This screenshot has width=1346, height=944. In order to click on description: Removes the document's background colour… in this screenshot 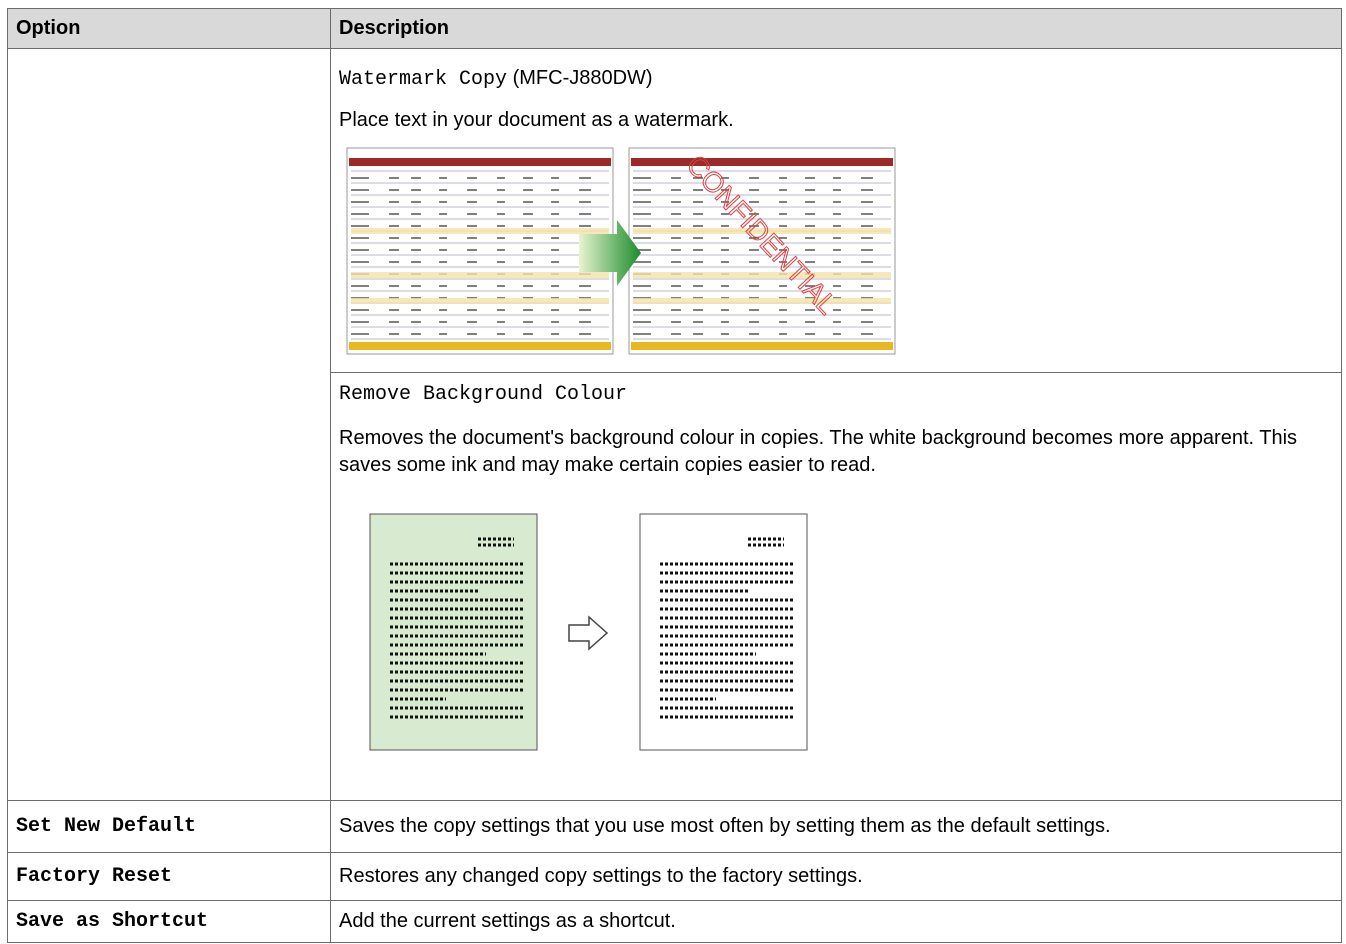, I will do `click(818, 451)`.